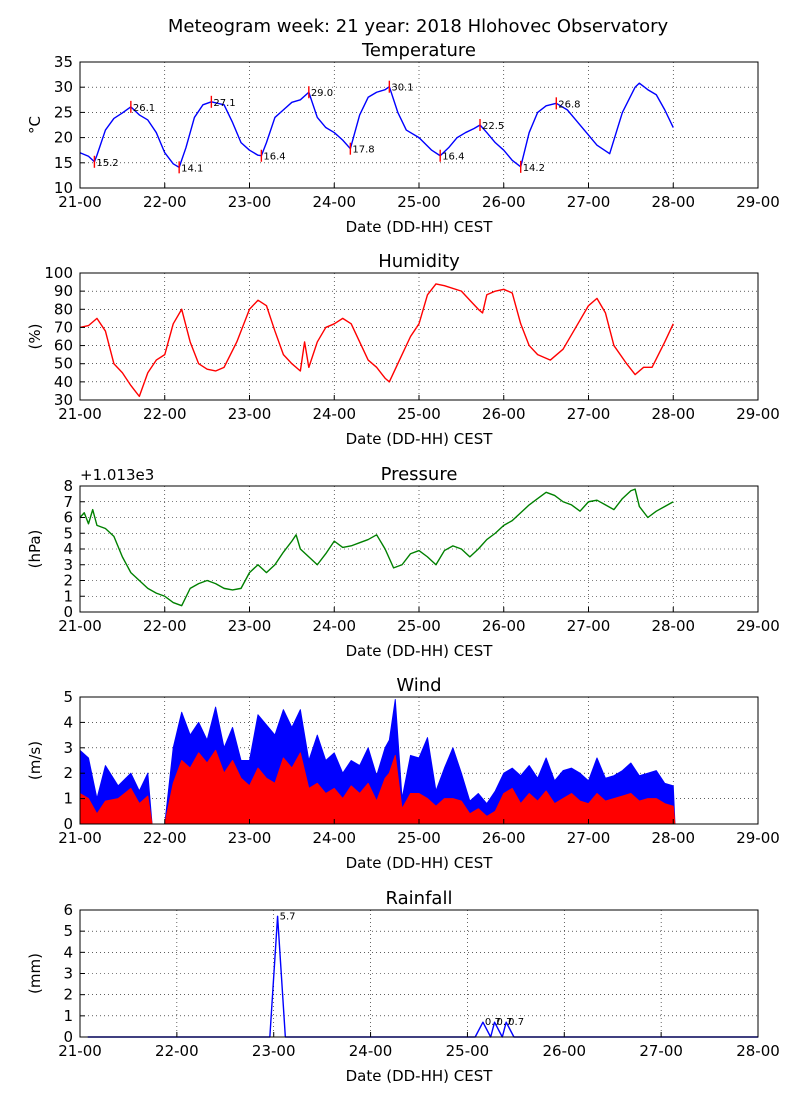 The width and height of the screenshot is (800, 1104). Describe the element at coordinates (68, 1016) in the screenshot. I see `rainfall-ytick-label: 1` at that location.